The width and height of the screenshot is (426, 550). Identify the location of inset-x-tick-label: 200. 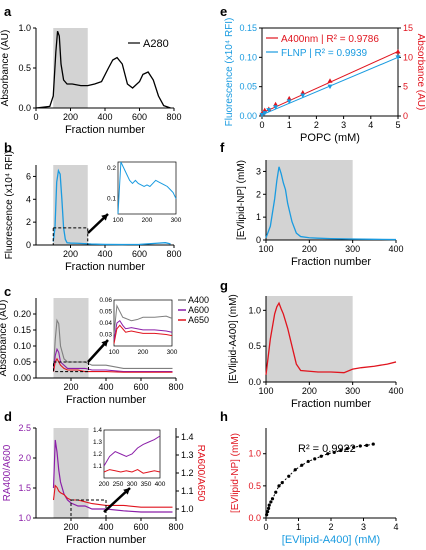
(147, 220).